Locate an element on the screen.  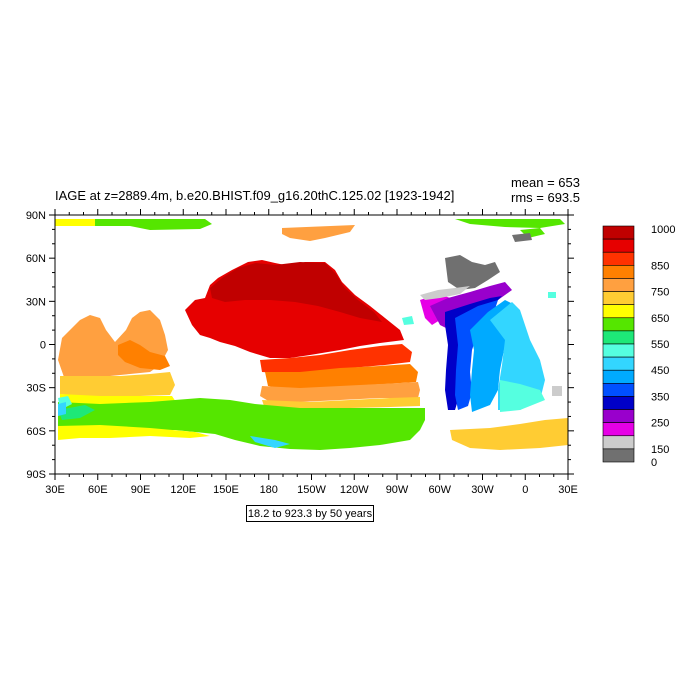
colorbar-label: 350 is located at coordinates (660, 397).